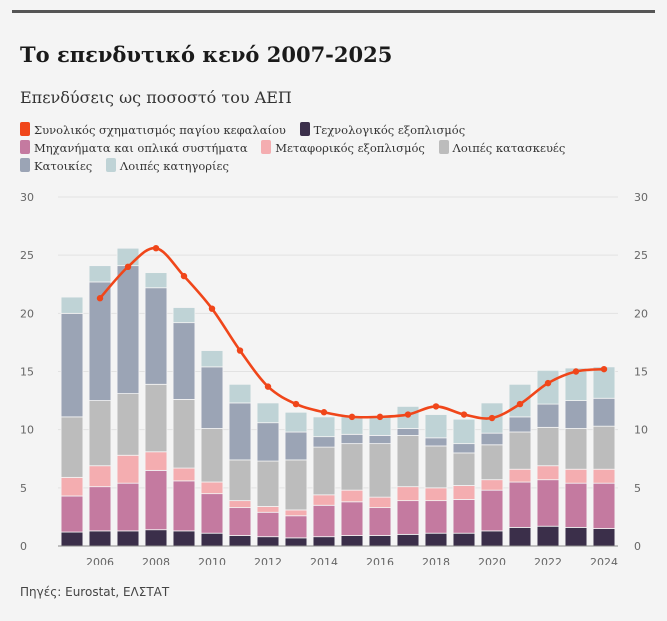  What do you see at coordinates (343, 148) in the screenshot?
I see `legend-item-transport: Μεταφορικός εξοπλισμός` at bounding box center [343, 148].